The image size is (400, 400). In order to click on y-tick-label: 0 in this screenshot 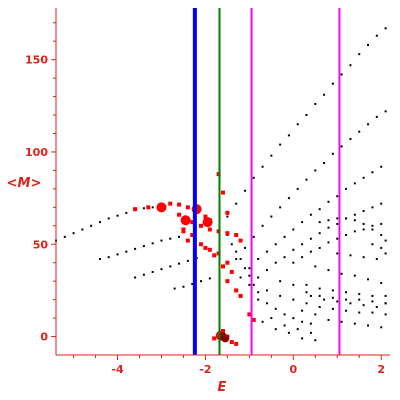, I will do `click(44, 337)`.